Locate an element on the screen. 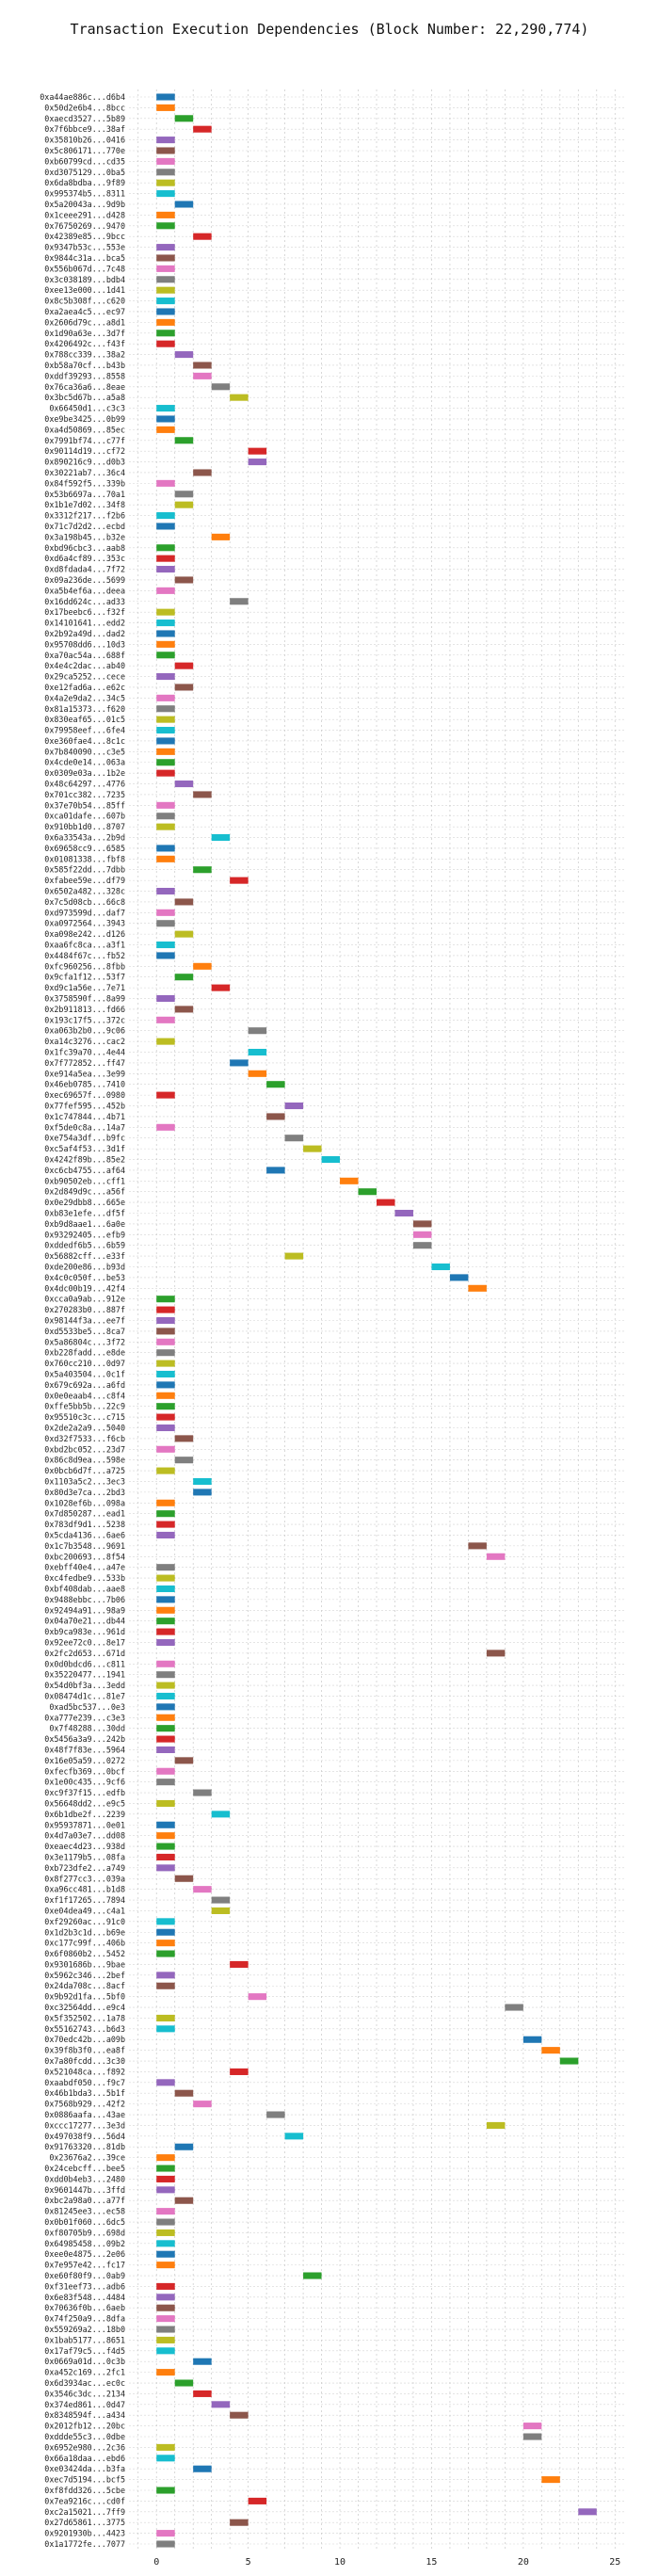 This screenshot has height=2576, width=659. tx-label: 0xe754a3df...b9fc is located at coordinates (84, 1138).